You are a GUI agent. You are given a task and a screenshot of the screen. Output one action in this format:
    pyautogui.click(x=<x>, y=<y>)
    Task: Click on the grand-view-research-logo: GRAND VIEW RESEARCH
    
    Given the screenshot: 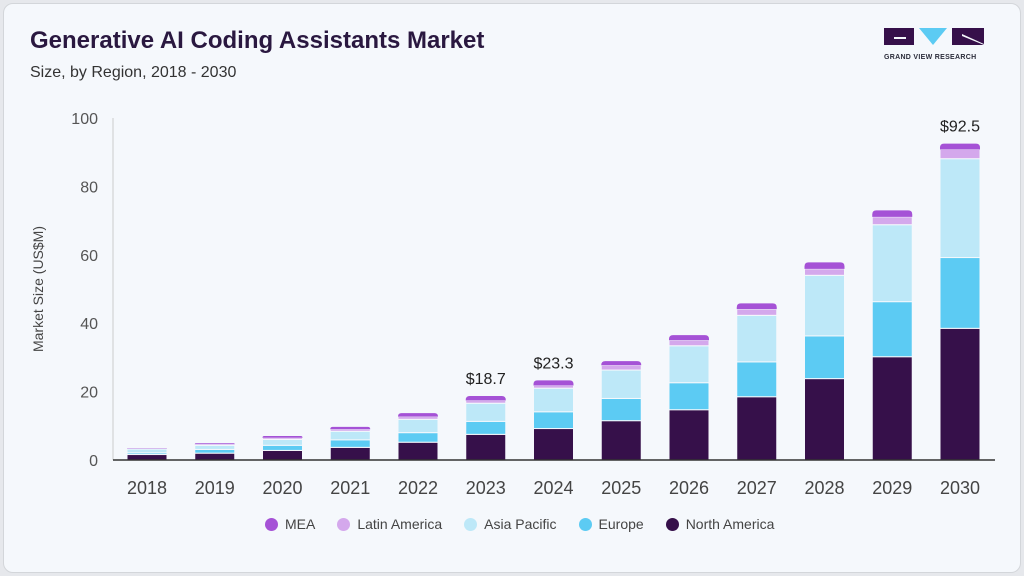 What is the action you would take?
    pyautogui.click(x=934, y=44)
    